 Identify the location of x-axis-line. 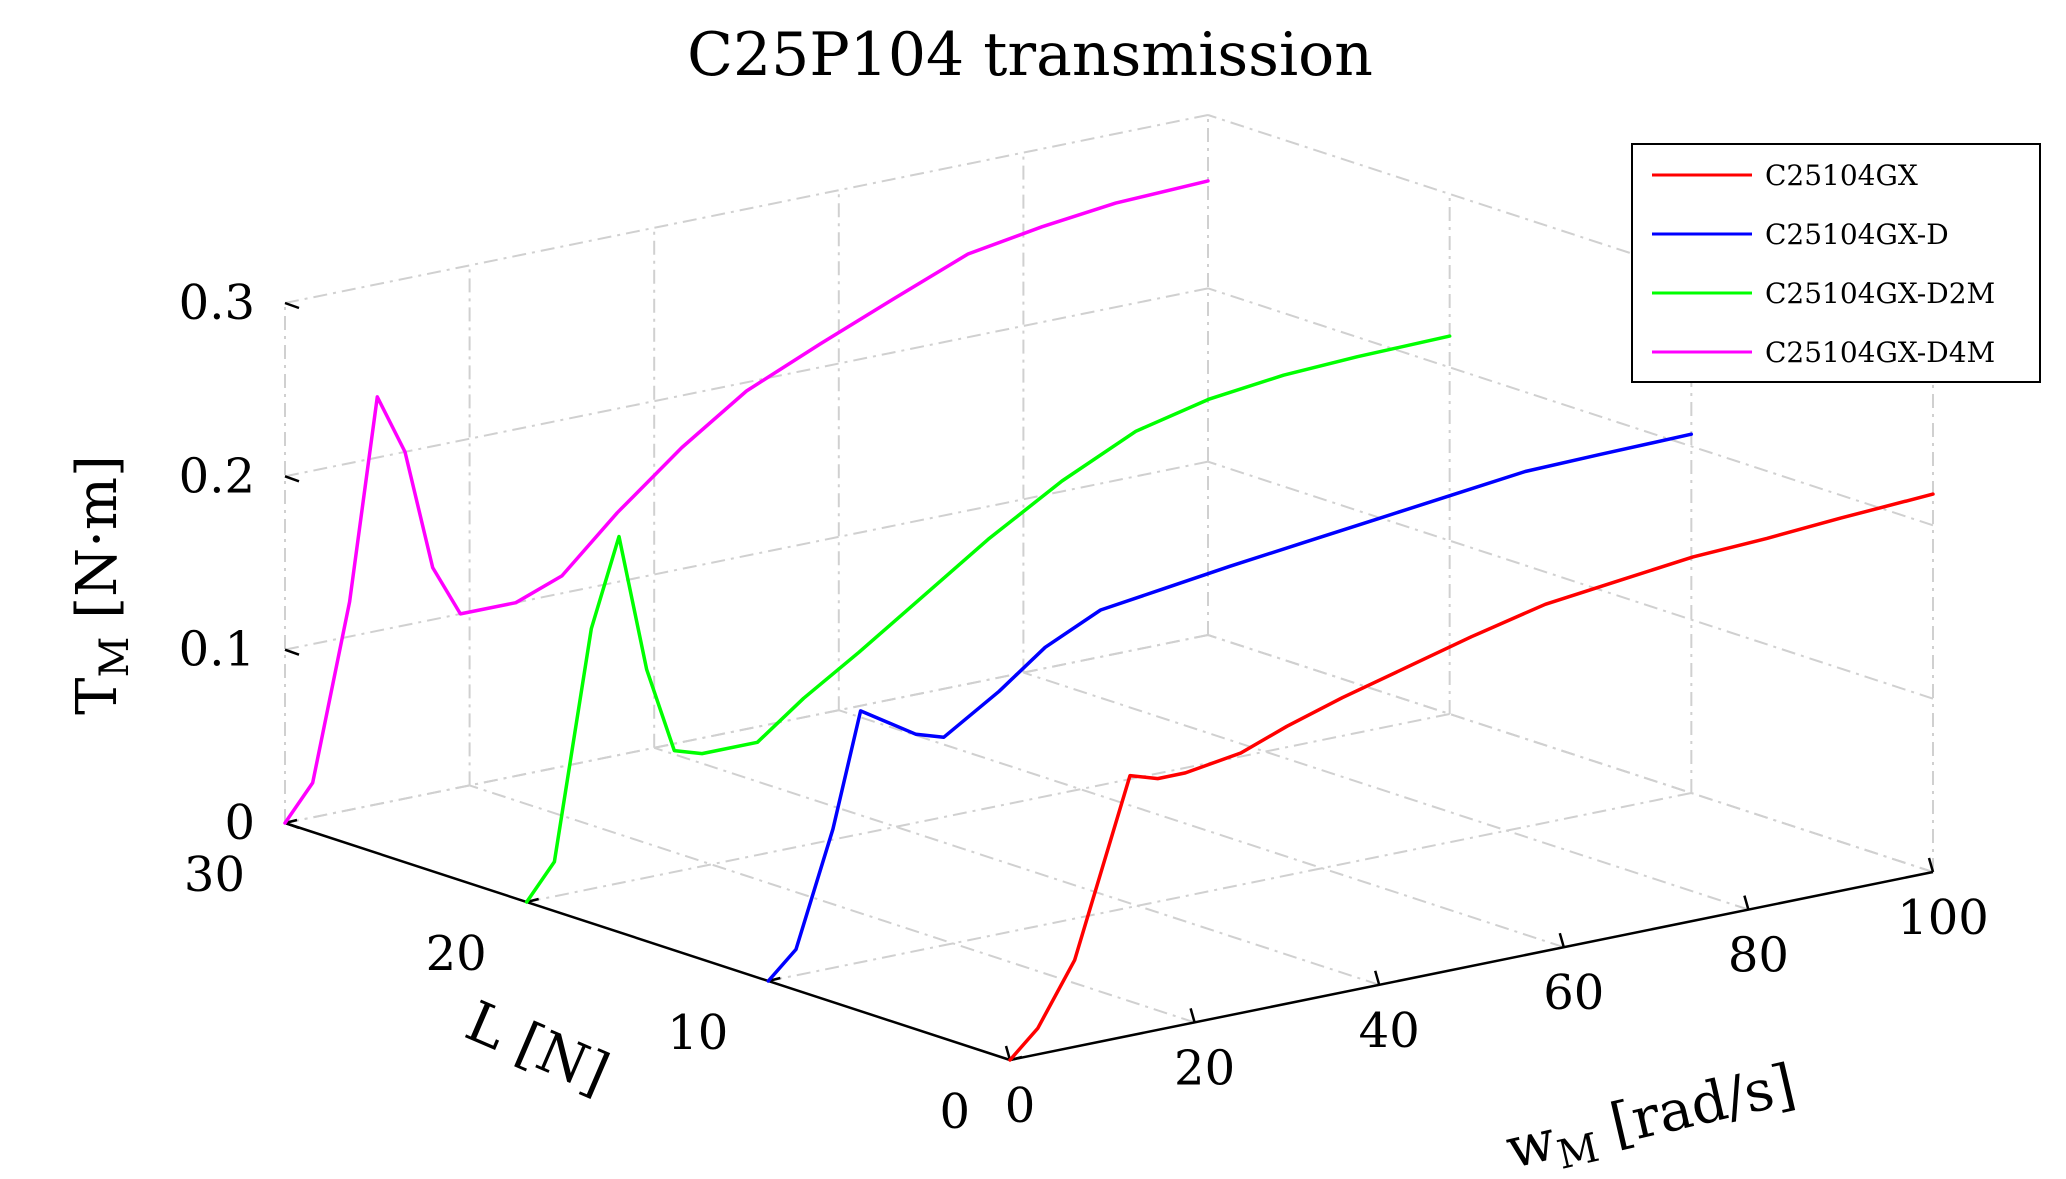
(1471, 966).